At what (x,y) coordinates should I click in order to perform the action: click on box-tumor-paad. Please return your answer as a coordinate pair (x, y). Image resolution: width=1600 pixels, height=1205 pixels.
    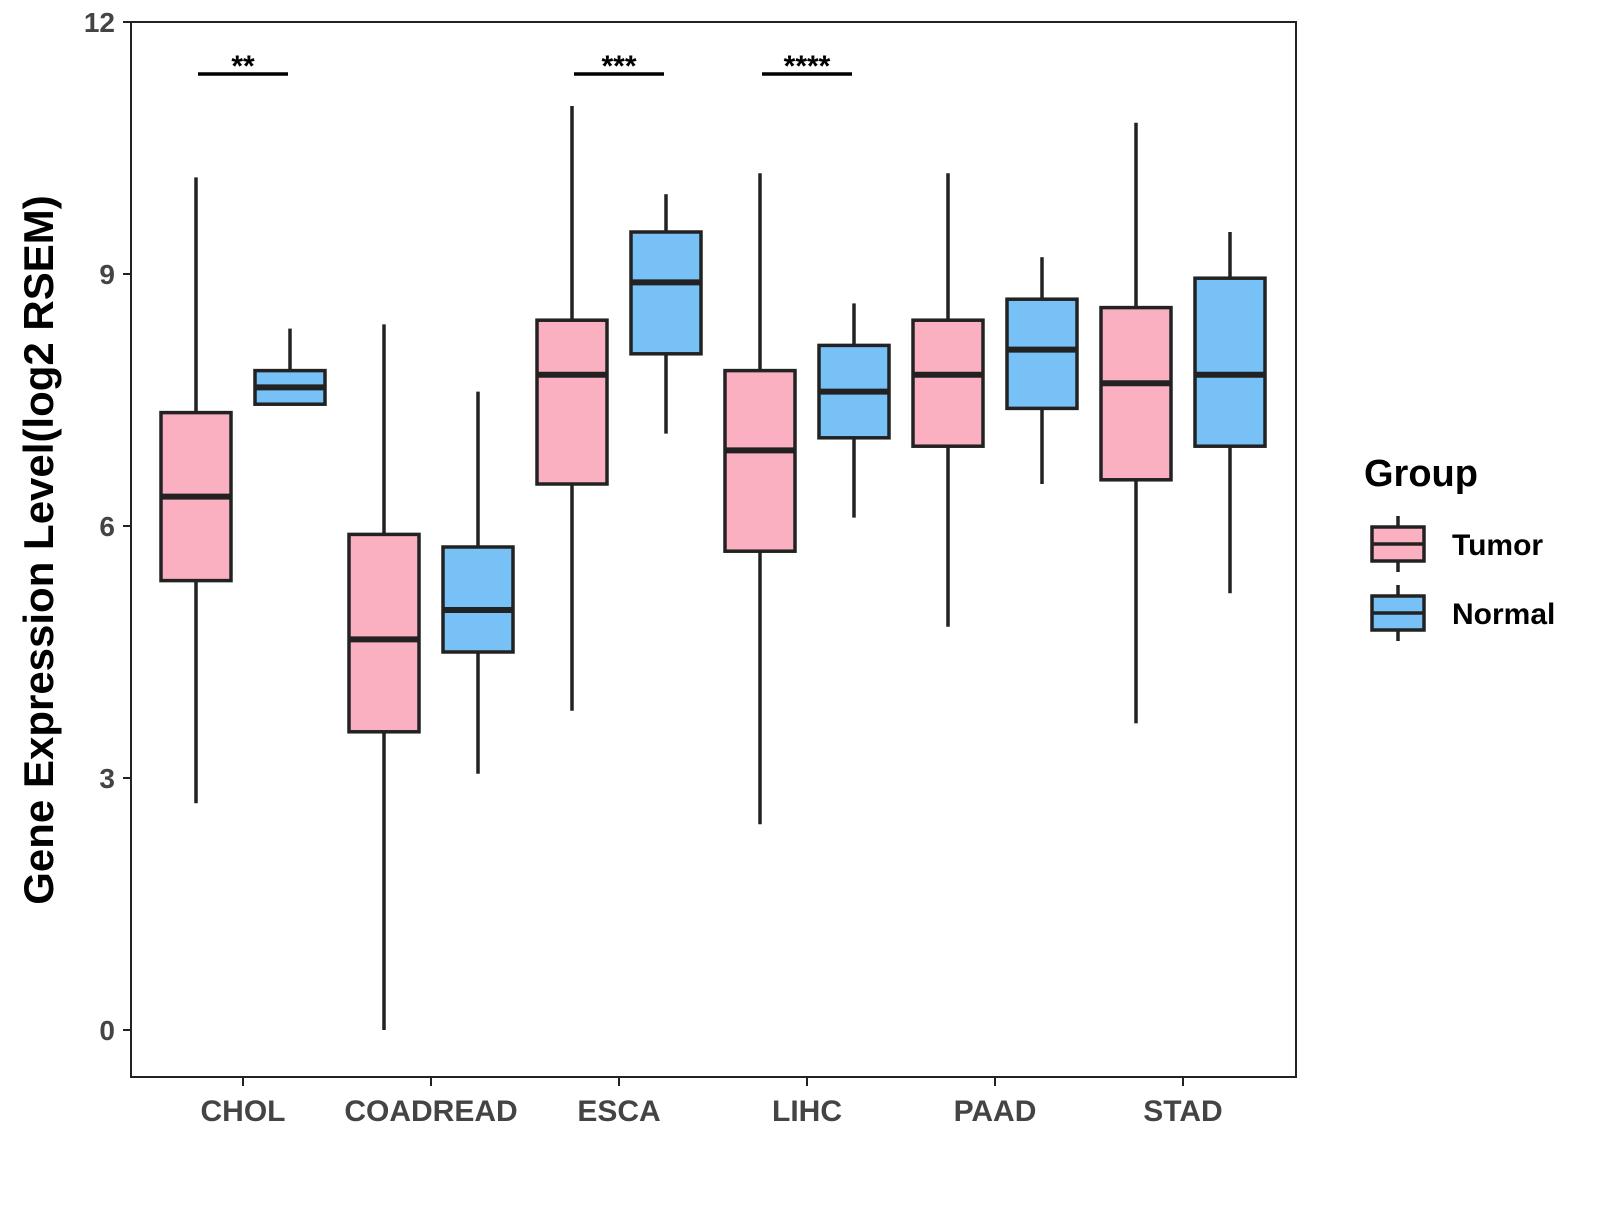
    Looking at the image, I should click on (948, 400).